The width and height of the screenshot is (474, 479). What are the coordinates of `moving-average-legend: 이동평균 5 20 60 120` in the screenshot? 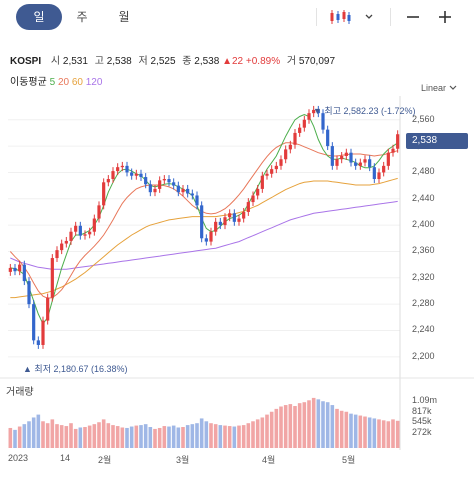 It's located at (56, 80).